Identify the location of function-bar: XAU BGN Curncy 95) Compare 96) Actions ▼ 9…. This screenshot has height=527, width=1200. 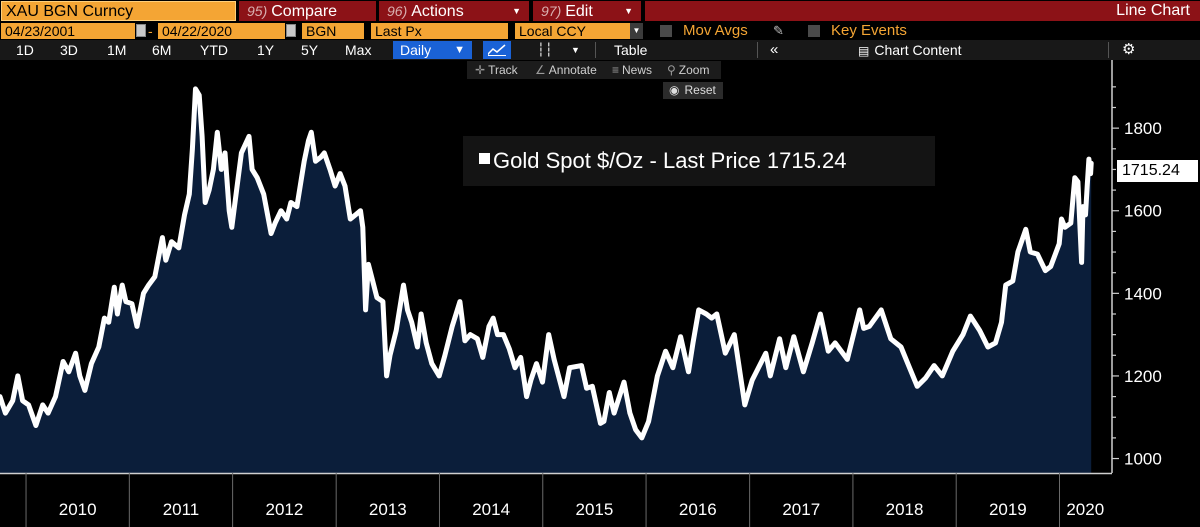
(600, 11).